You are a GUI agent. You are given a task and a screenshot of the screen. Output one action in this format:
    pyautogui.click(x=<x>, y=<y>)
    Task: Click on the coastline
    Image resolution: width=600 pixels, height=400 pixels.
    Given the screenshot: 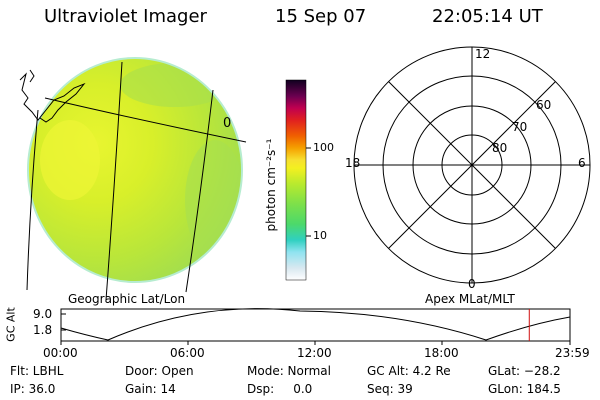 What is the action you would take?
    pyautogui.click(x=52, y=97)
    